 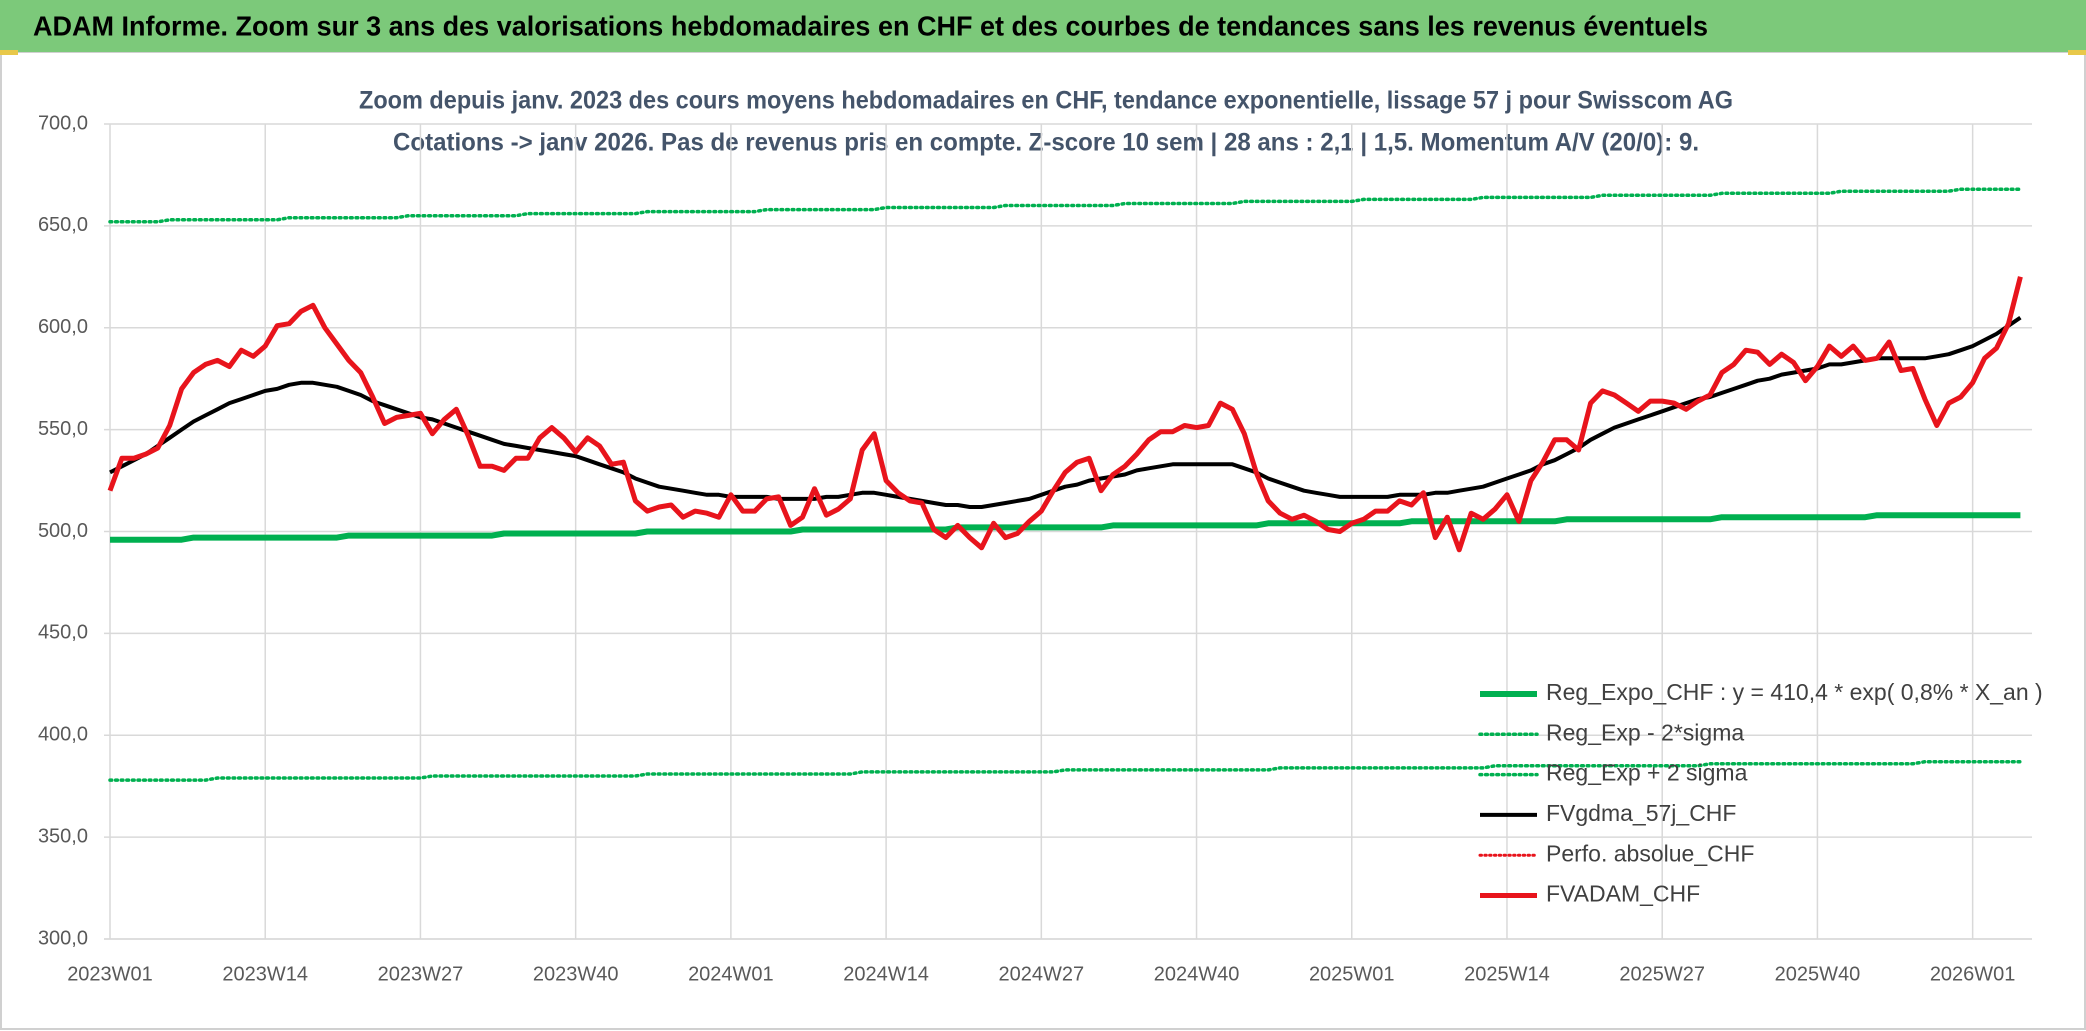 What do you see at coordinates (1662, 974) in the screenshot?
I see `x-tick-label: 2025W27` at bounding box center [1662, 974].